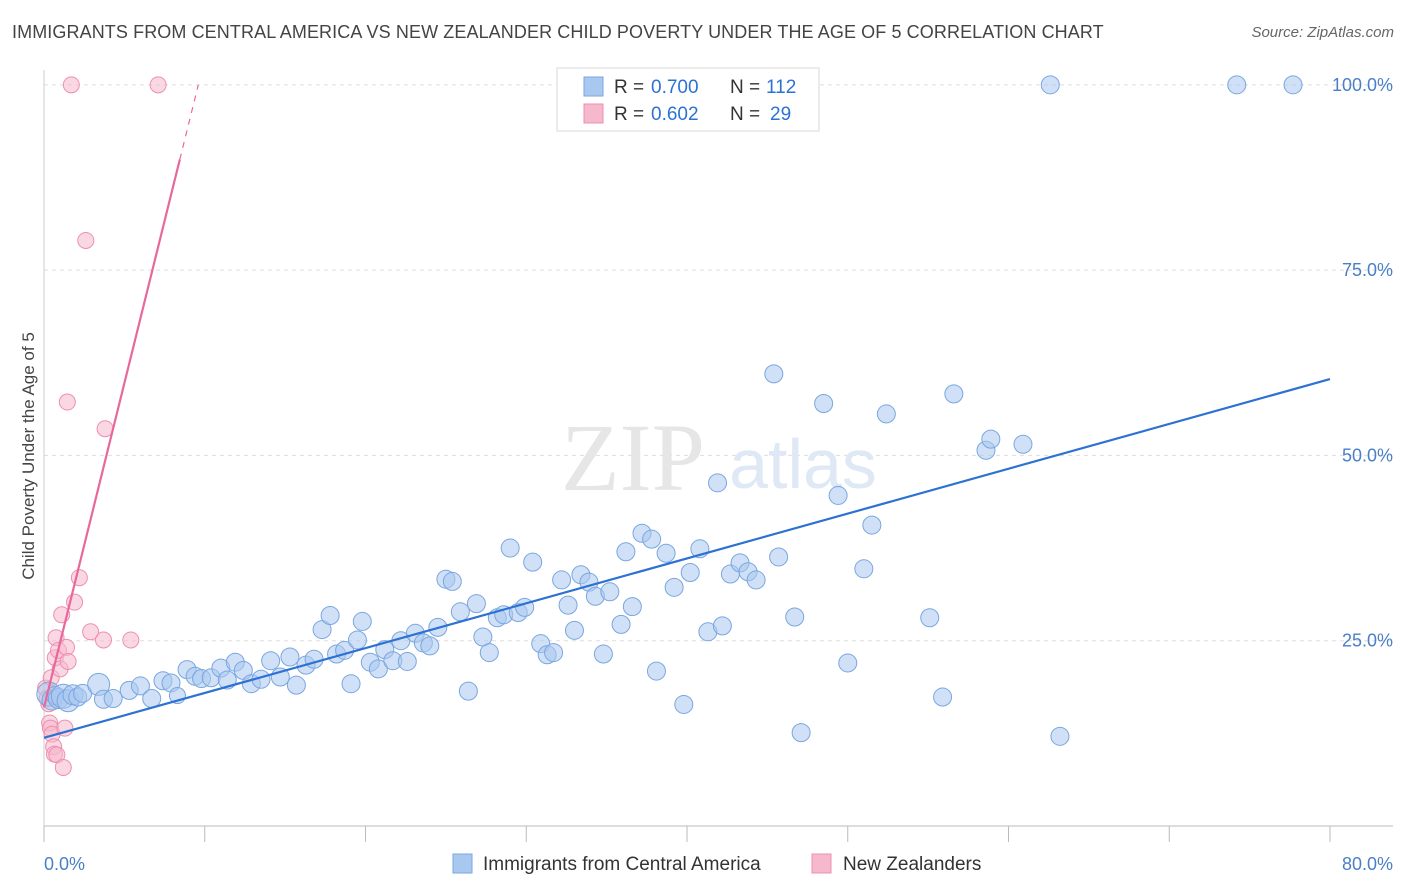 The image size is (1406, 892). I want to click on x-tick-label-min: 0.0%, so click(64, 864).